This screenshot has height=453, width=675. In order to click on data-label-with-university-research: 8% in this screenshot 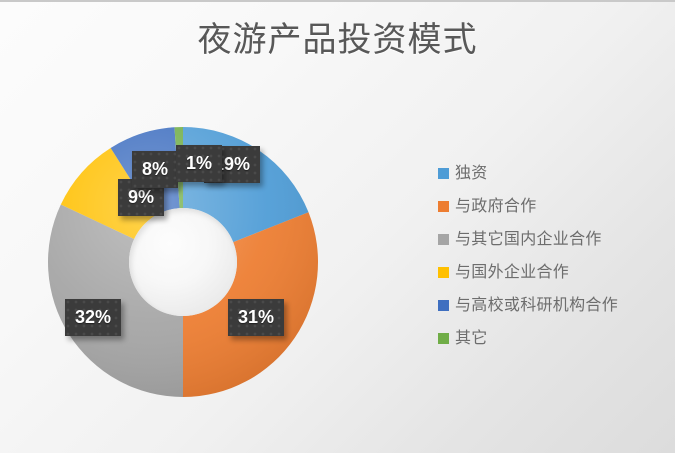, I will do `click(155, 169)`.